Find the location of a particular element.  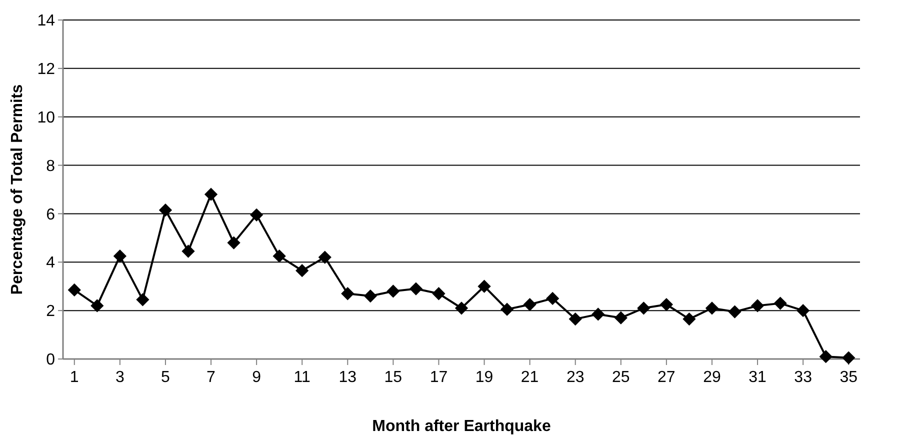

y-tick-label: 10 is located at coordinates (46, 117).